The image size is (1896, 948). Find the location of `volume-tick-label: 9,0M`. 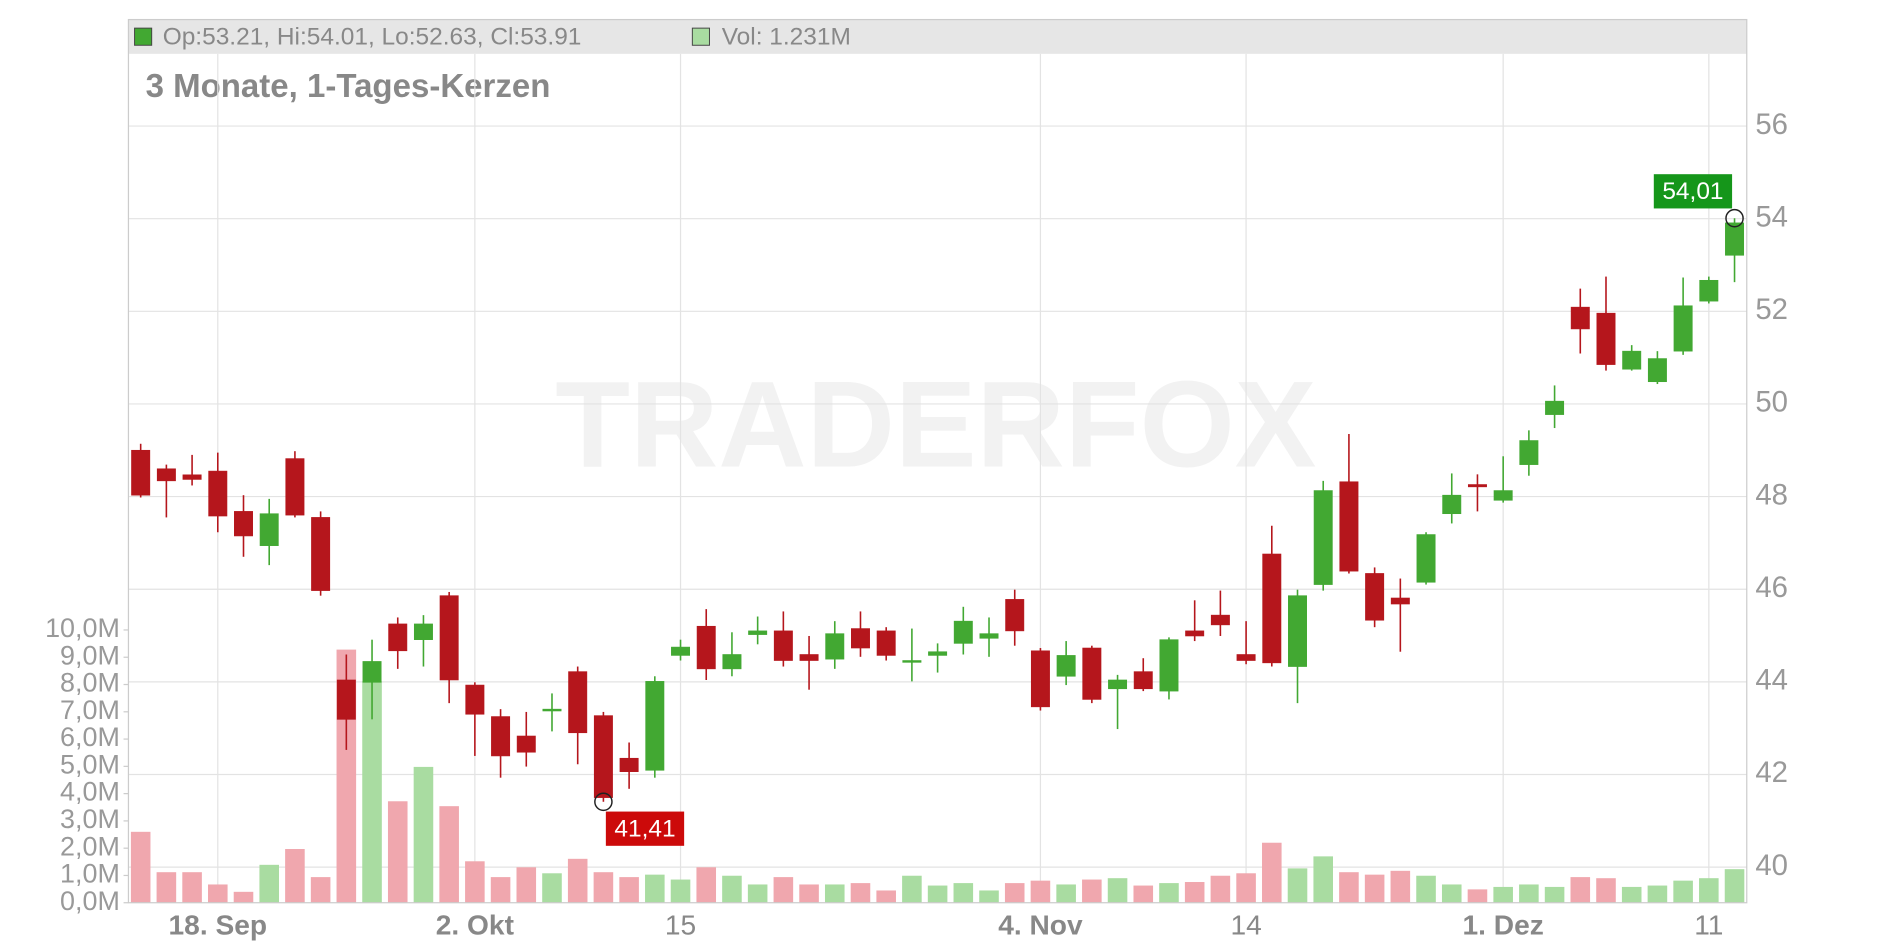

volume-tick-label: 9,0M is located at coordinates (90, 655).